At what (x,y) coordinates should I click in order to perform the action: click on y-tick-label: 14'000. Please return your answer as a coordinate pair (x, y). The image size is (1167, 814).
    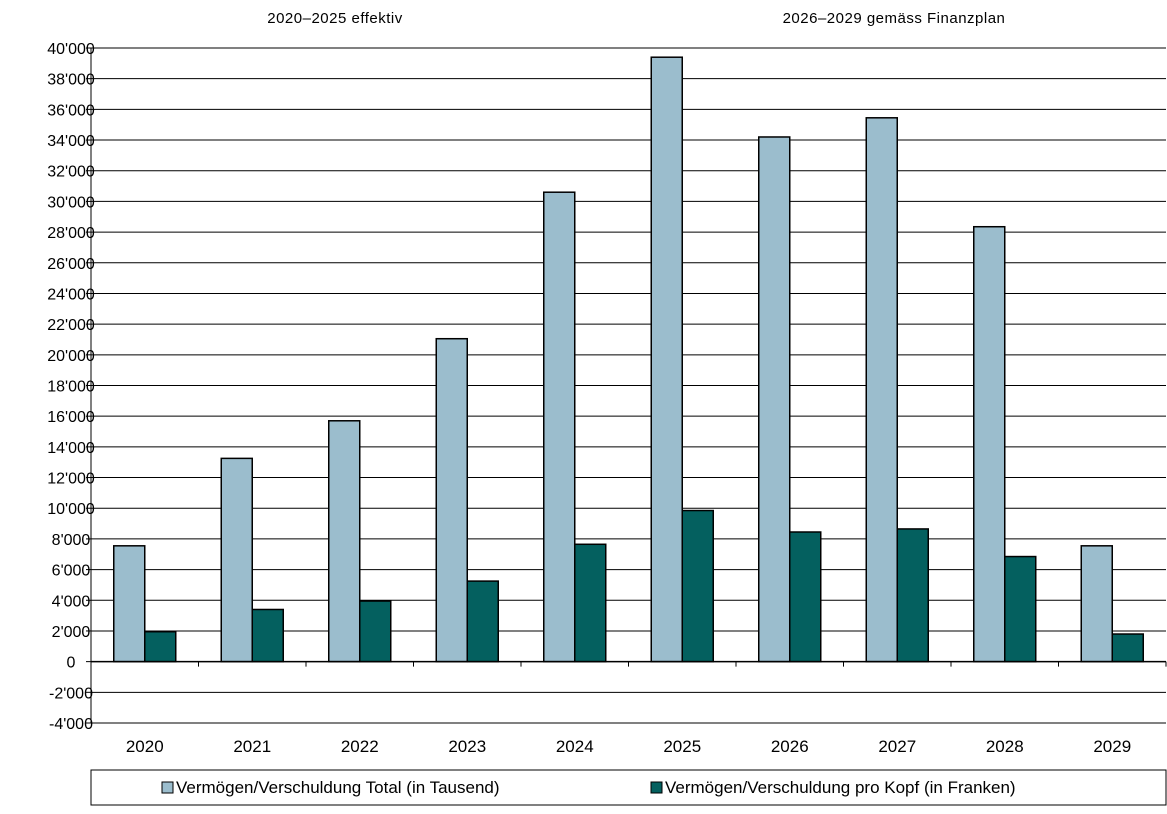
    Looking at the image, I should click on (71, 448).